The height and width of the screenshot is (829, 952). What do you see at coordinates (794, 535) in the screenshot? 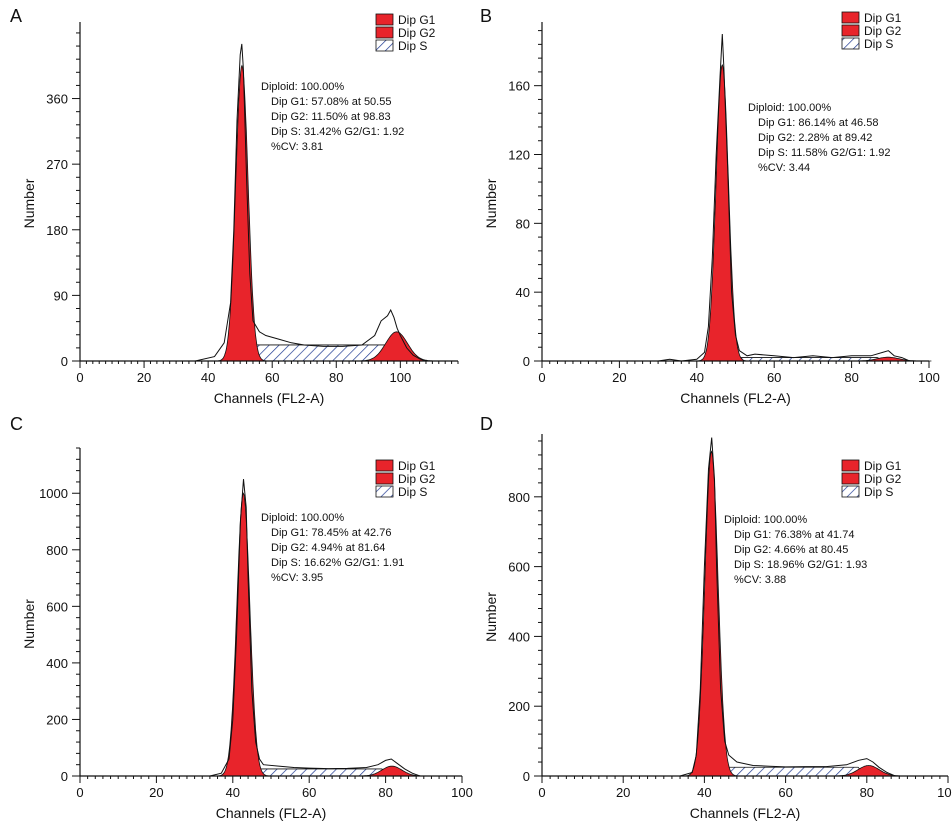
I see `stats-line: Dip G1: 76.38% at 41.74` at bounding box center [794, 535].